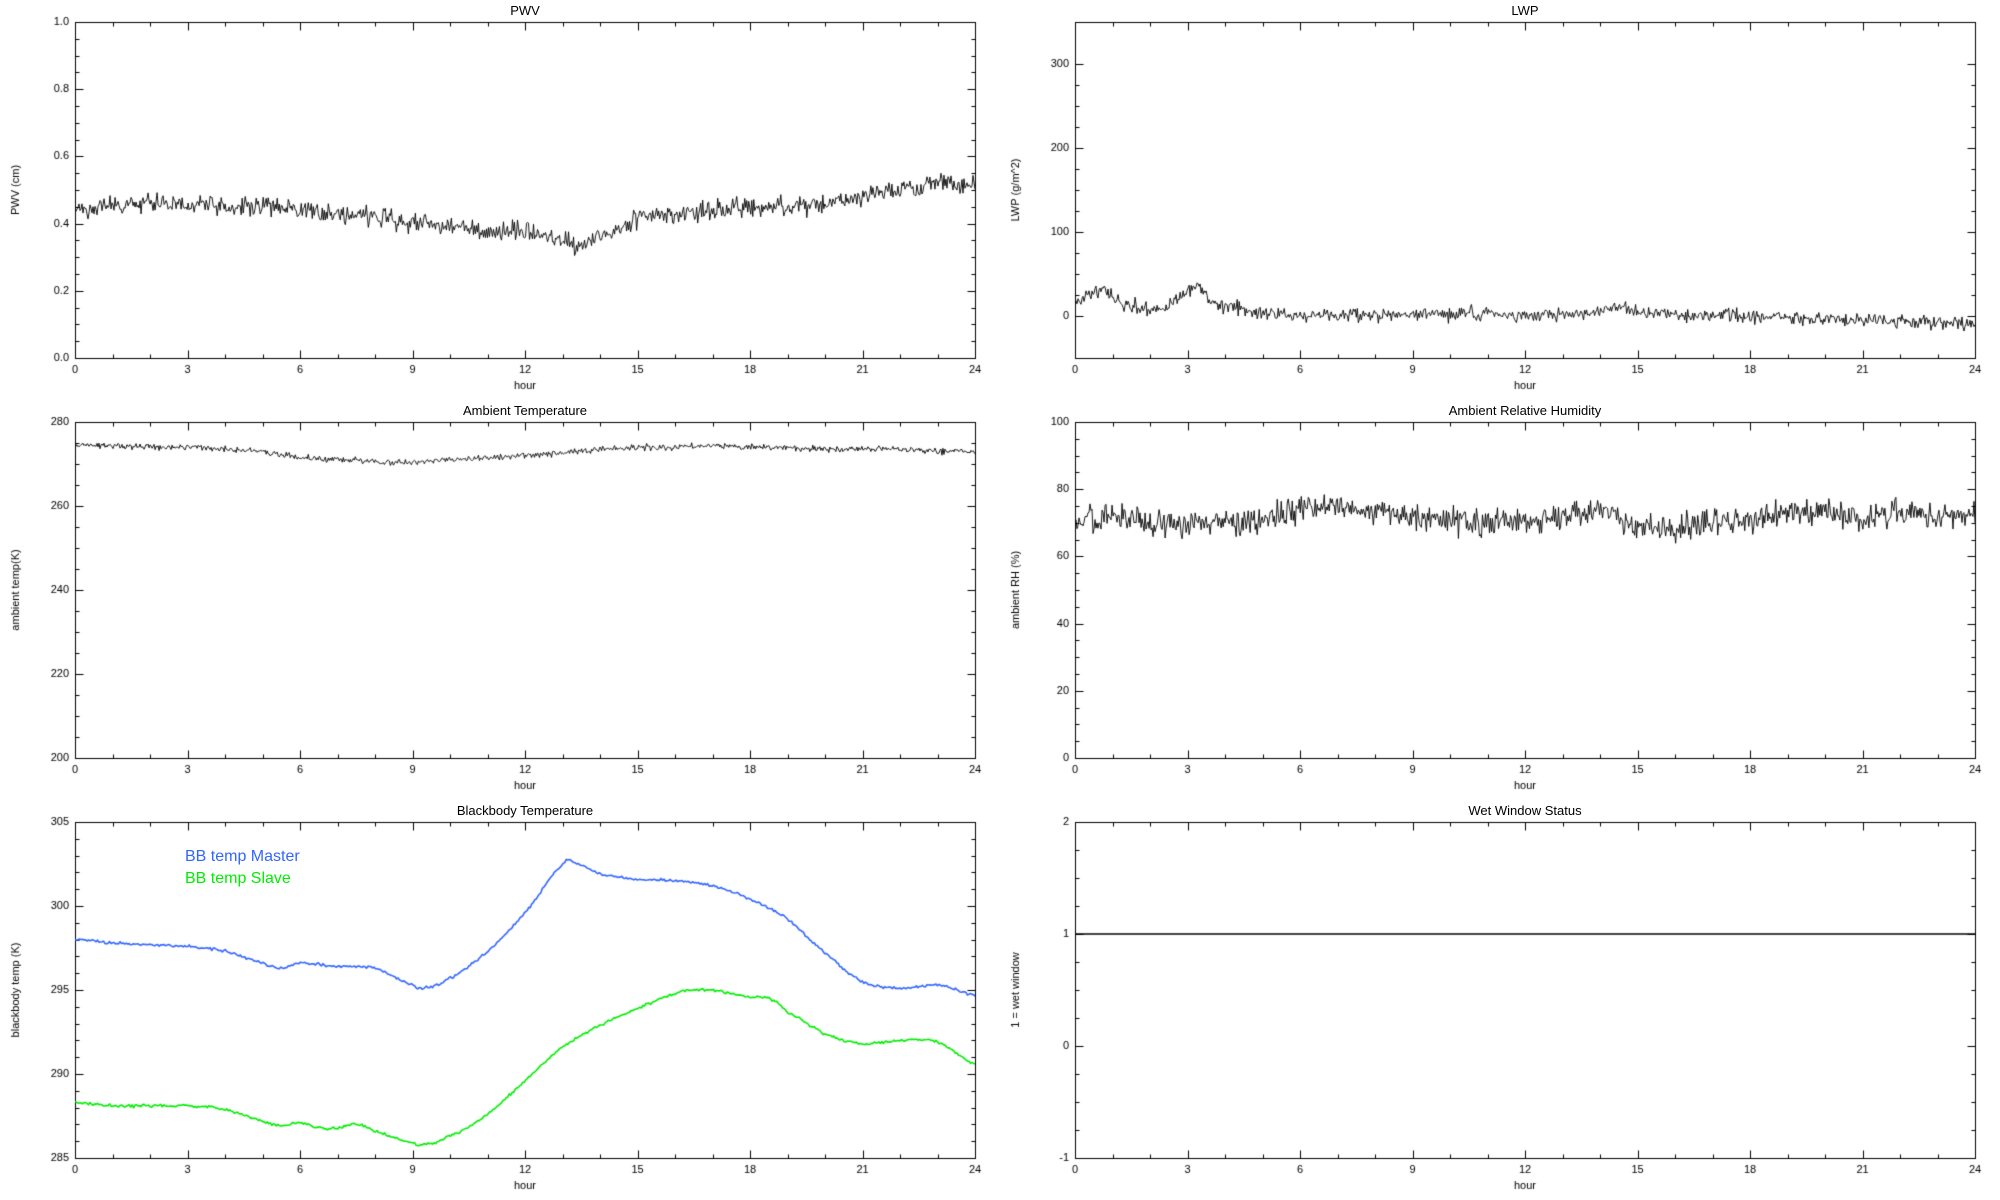  What do you see at coordinates (1525, 810) in the screenshot?
I see `chart-title-wet-window-status: Wet Window Status` at bounding box center [1525, 810].